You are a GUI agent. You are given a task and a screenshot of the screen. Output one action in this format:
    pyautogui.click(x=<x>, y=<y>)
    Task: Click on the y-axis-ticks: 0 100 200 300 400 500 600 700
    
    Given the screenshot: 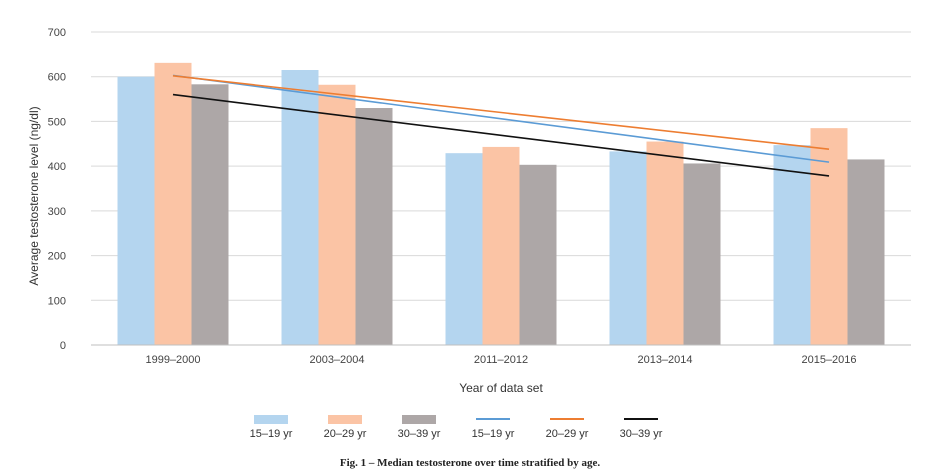 What is the action you would take?
    pyautogui.click(x=57, y=189)
    